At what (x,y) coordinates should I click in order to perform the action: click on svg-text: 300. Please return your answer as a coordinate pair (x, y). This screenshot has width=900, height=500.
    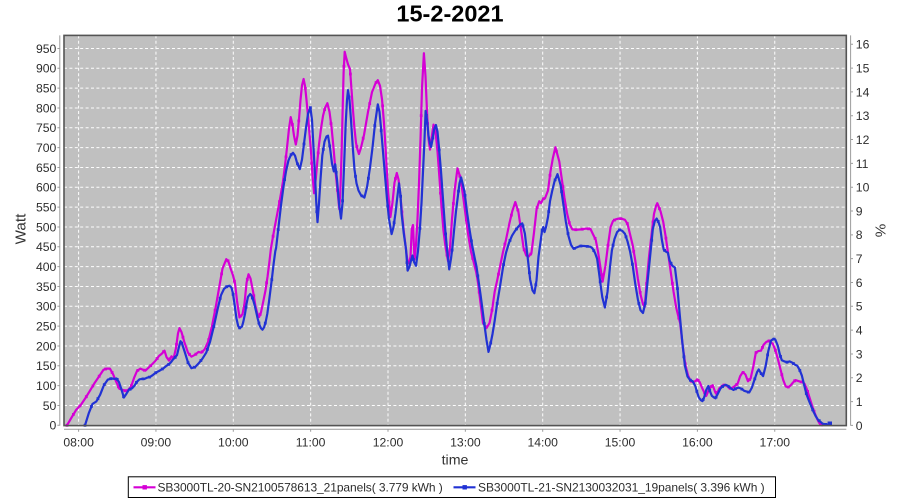
    Looking at the image, I should click on (46, 307).